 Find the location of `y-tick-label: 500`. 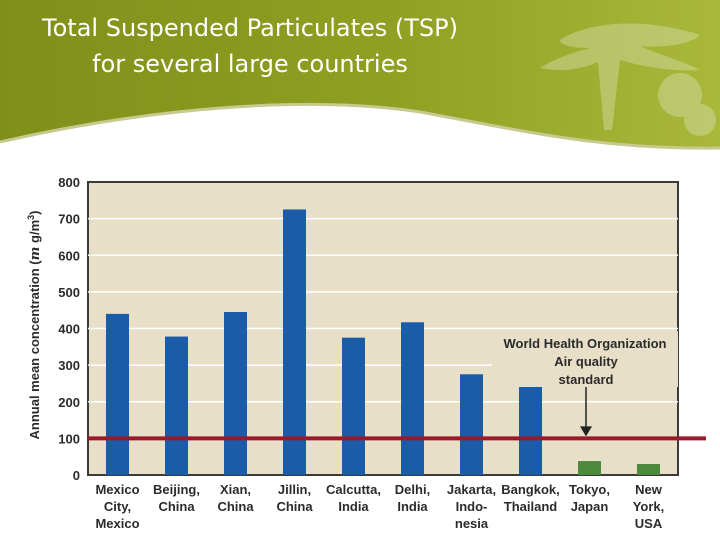

y-tick-label: 500 is located at coordinates (69, 292).